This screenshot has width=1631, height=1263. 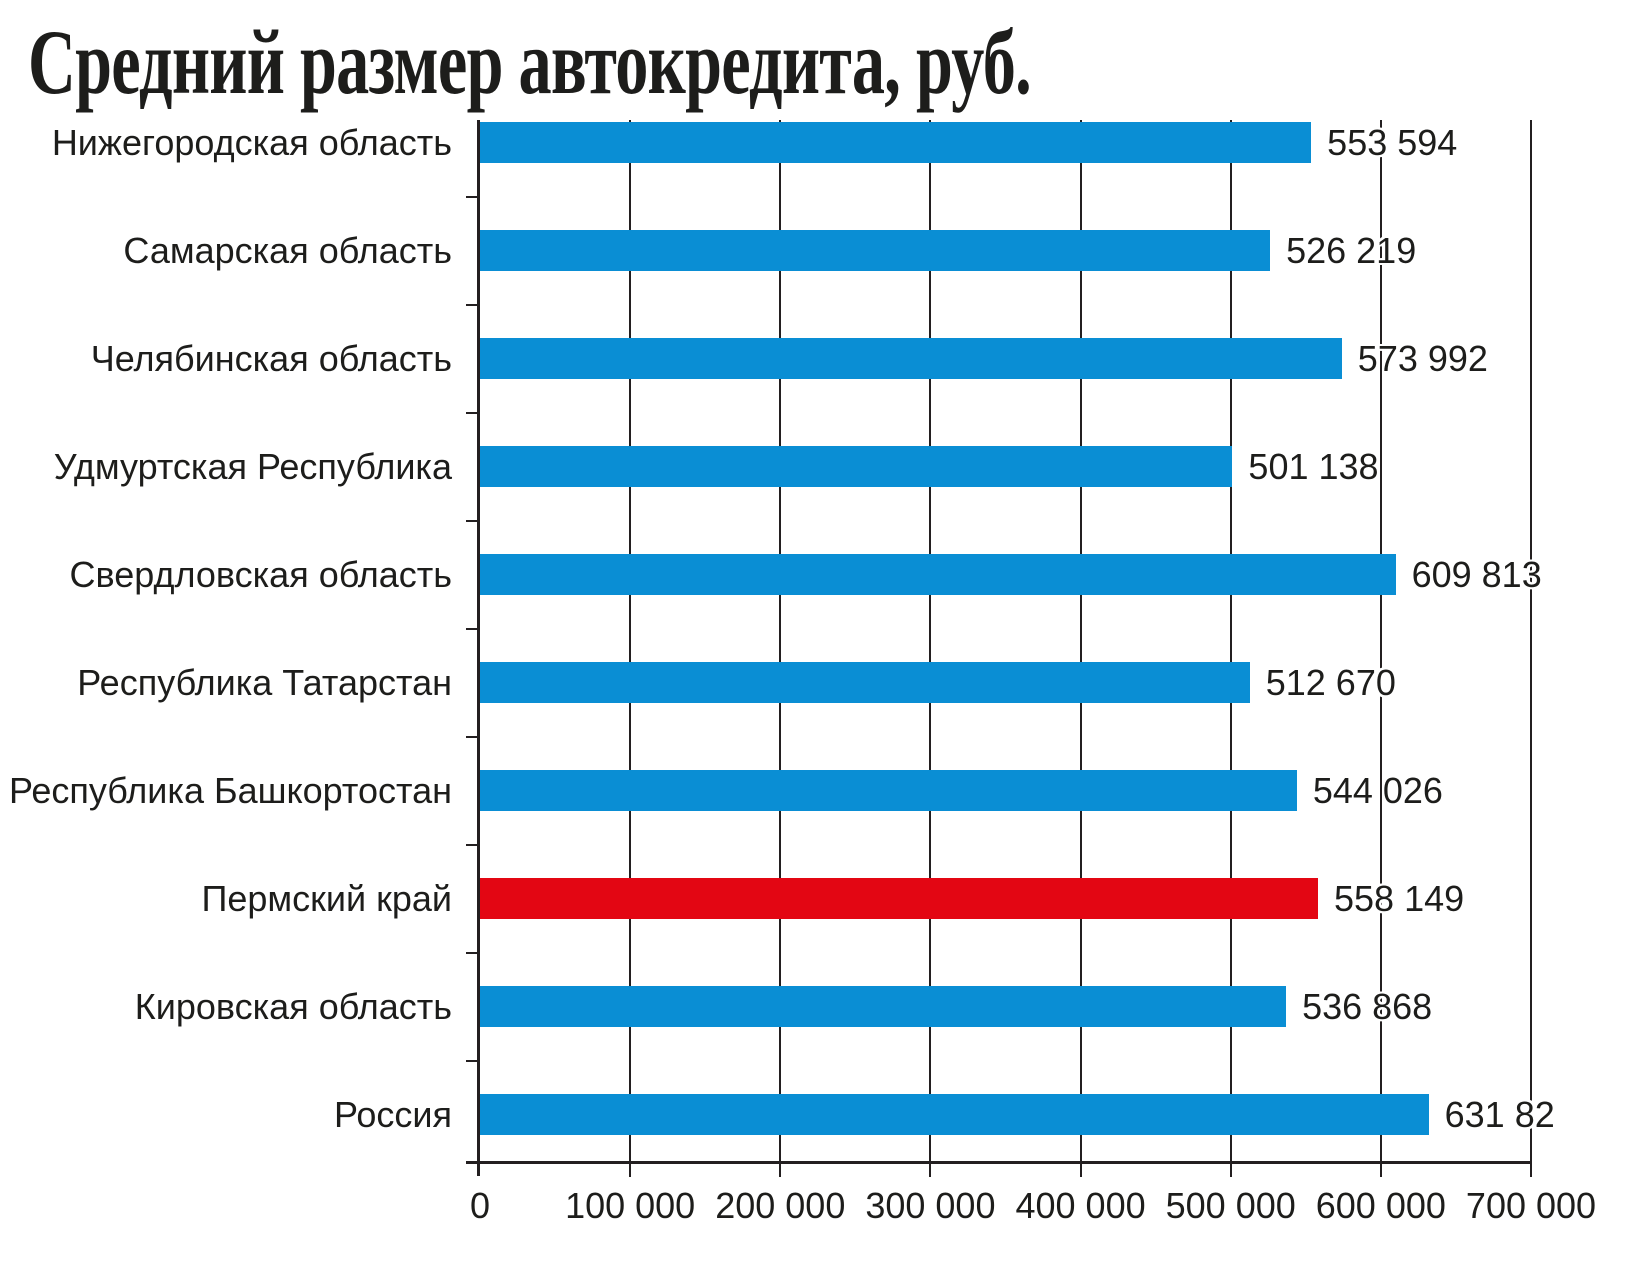 What do you see at coordinates (1380, 1205) in the screenshot?
I see `x-tick-label: 600 000` at bounding box center [1380, 1205].